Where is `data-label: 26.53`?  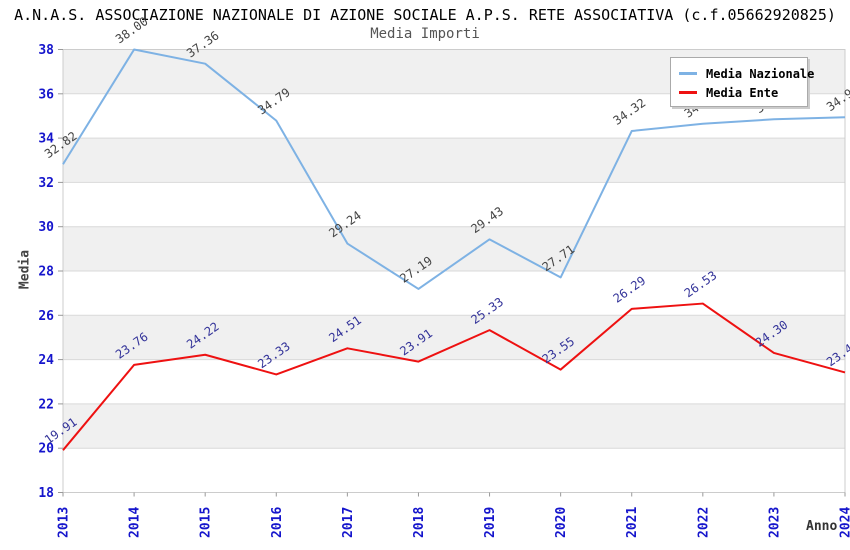
data-label: 26.53 is located at coordinates (701, 284).